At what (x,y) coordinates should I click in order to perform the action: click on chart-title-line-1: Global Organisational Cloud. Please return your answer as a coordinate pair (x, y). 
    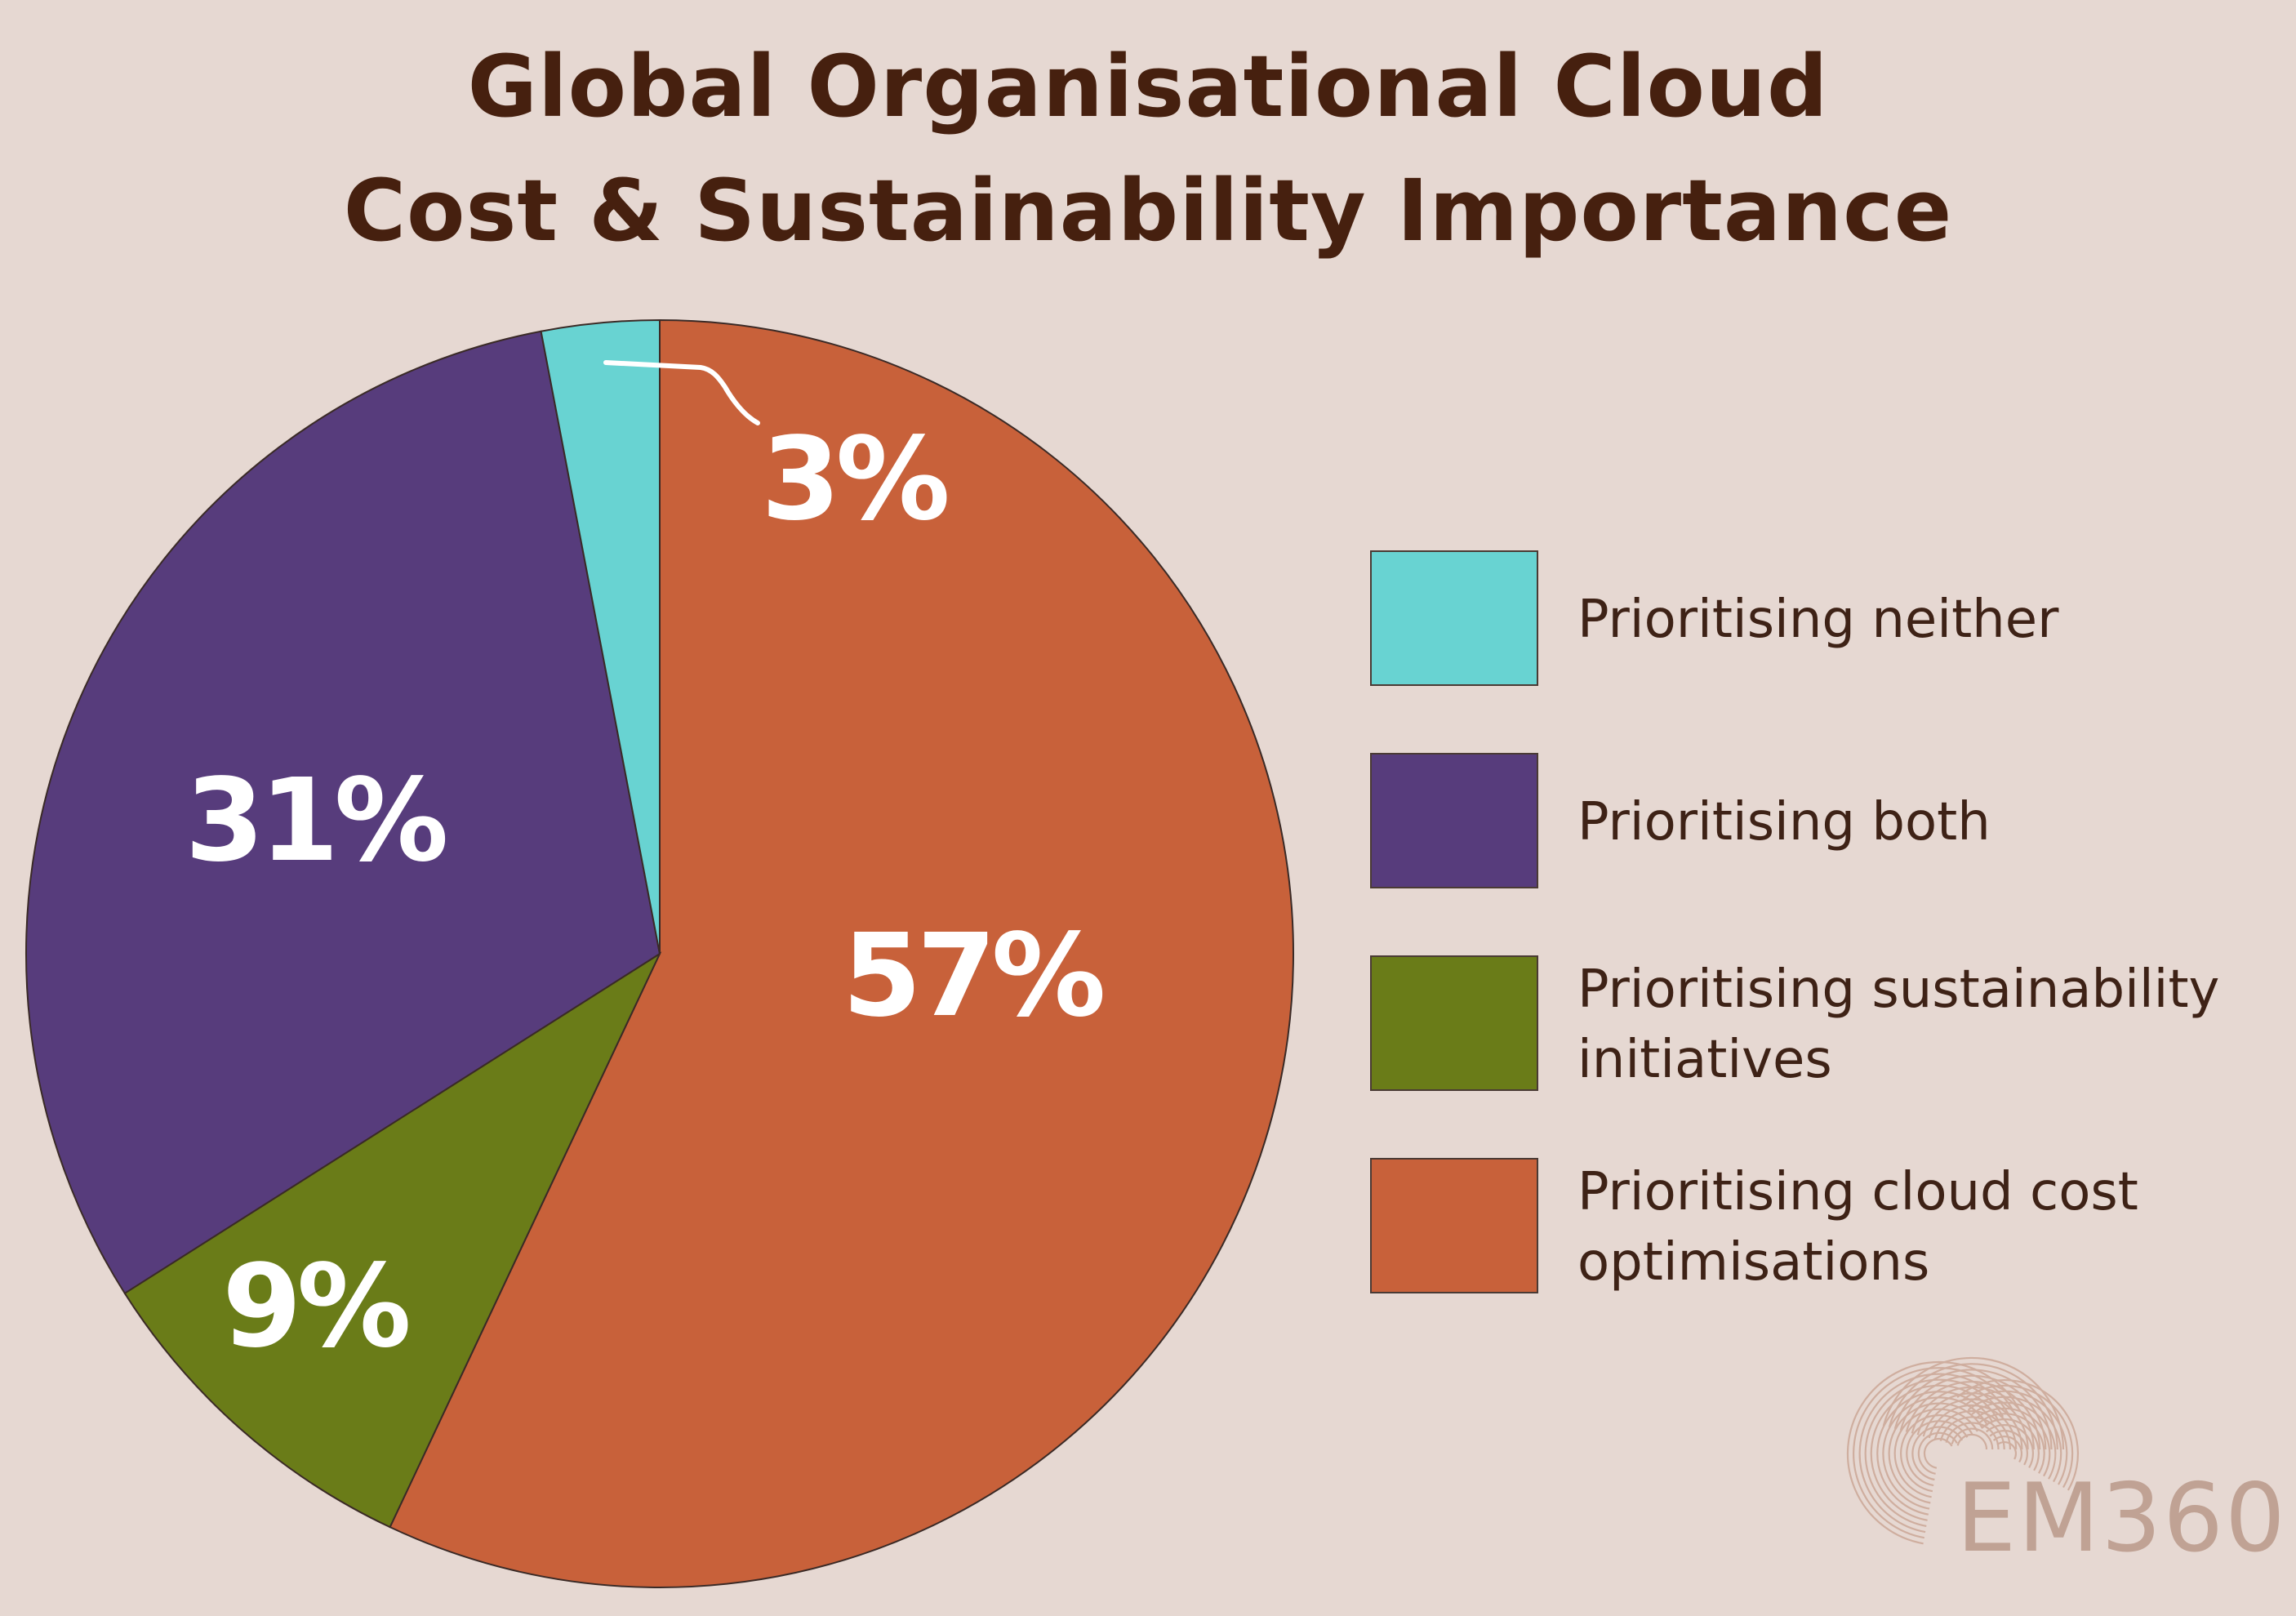
    Looking at the image, I should click on (1148, 86).